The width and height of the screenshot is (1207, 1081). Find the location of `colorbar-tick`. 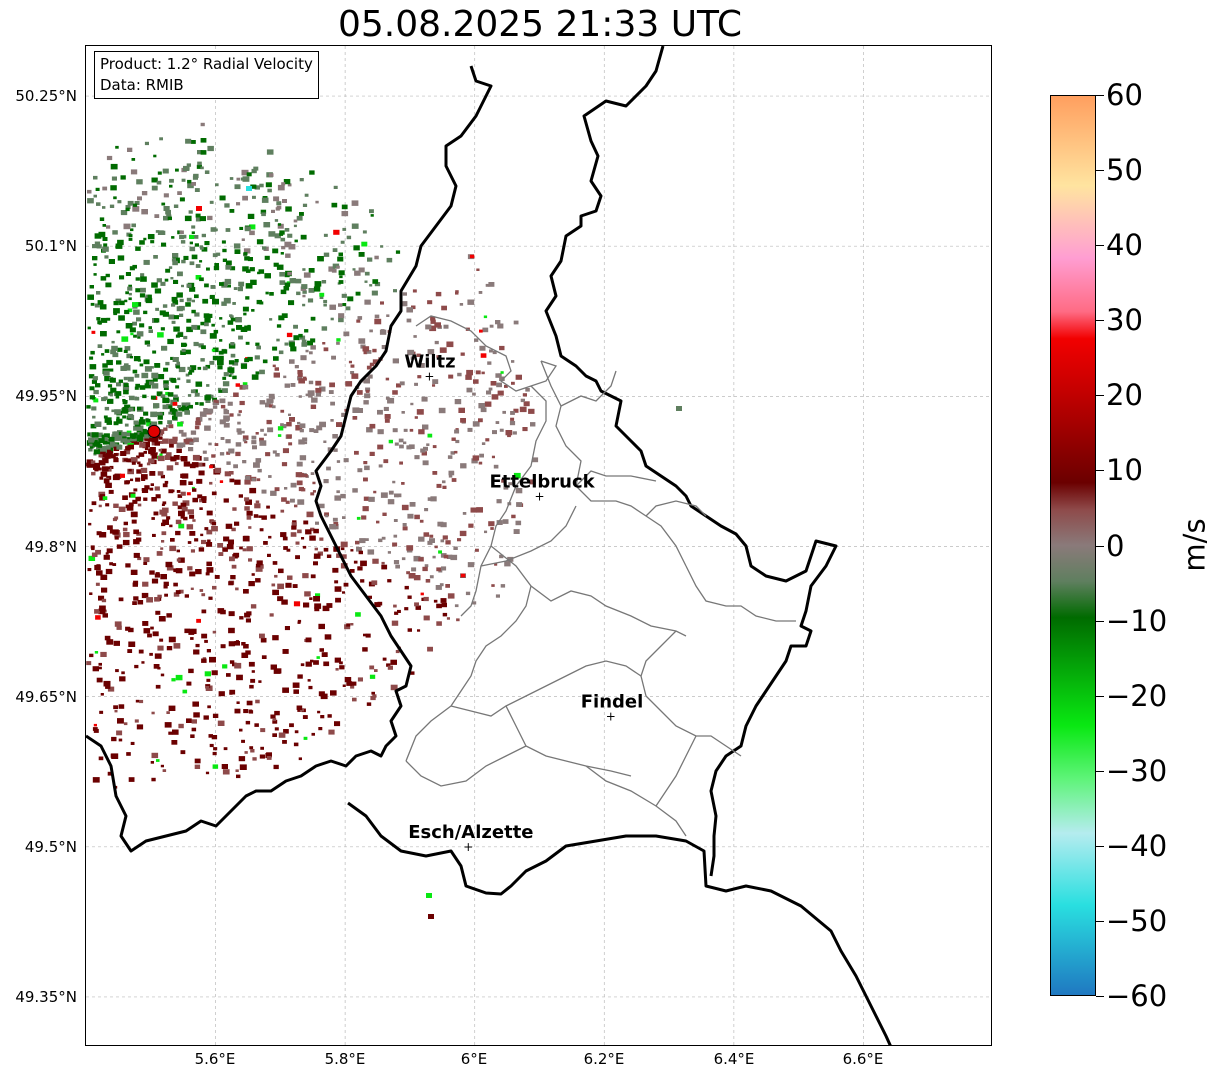

colorbar-tick is located at coordinates (1100, 396).